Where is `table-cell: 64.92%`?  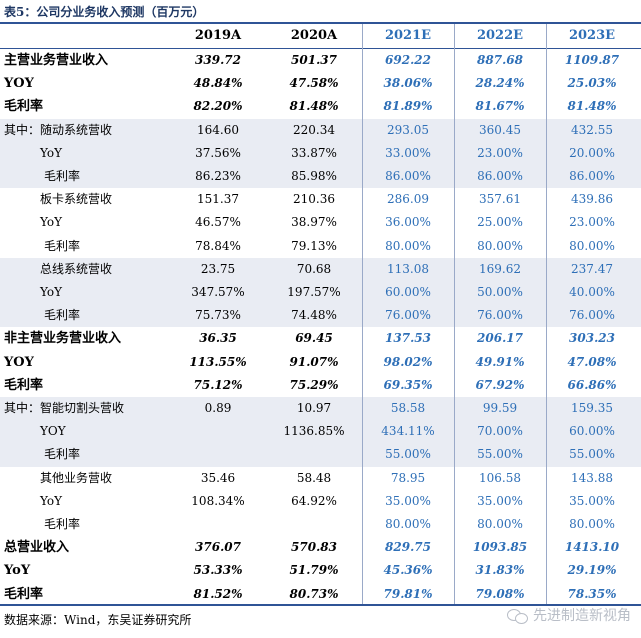 table-cell: 64.92% is located at coordinates (314, 500).